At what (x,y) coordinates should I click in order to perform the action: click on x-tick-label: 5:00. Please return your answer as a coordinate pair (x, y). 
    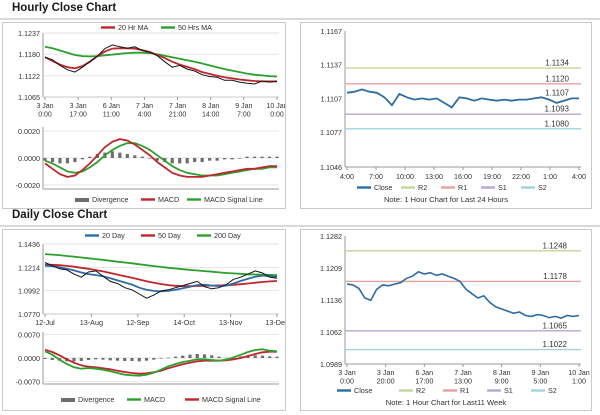
    Looking at the image, I should click on (540, 381).